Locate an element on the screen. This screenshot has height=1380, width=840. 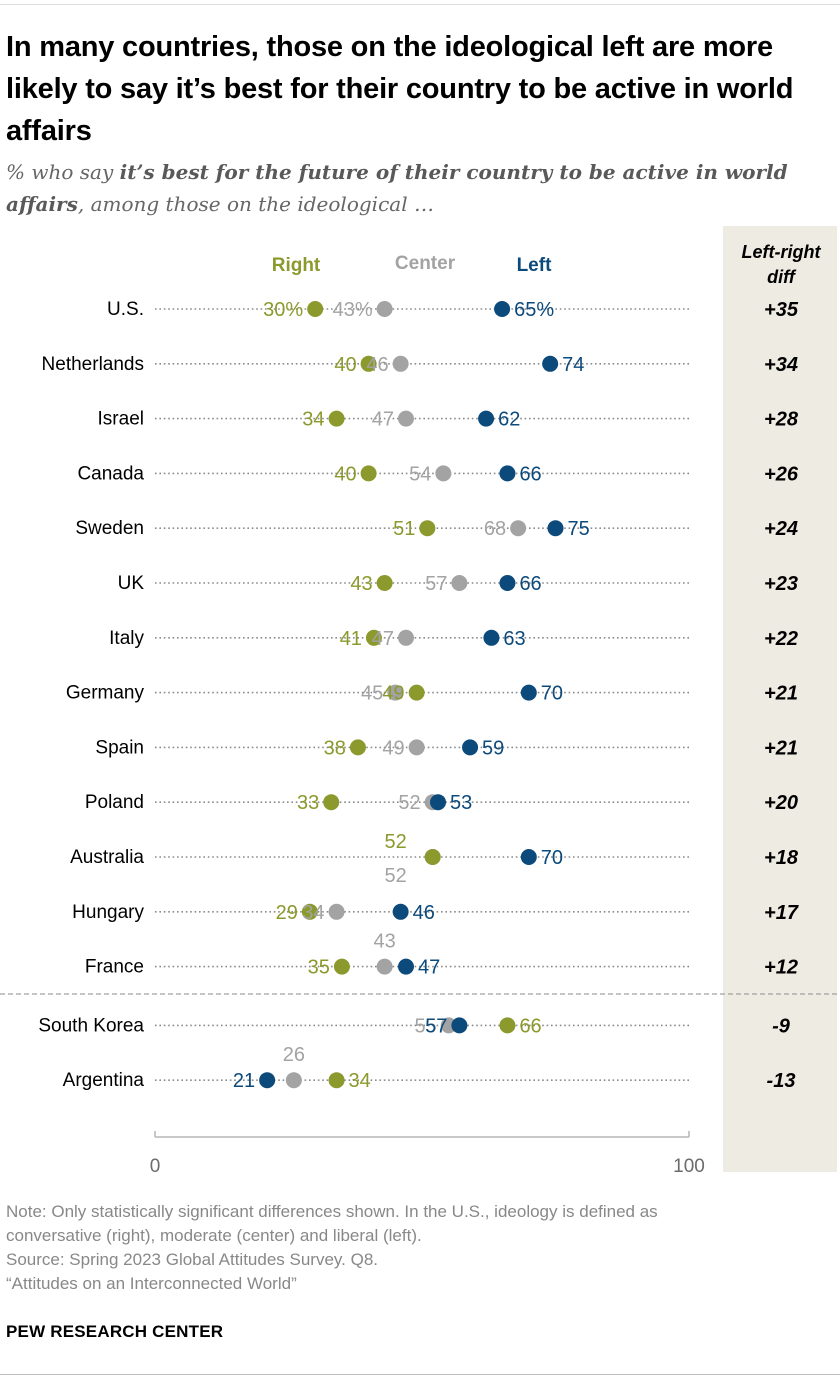
dot-center-spain is located at coordinates (416, 747).